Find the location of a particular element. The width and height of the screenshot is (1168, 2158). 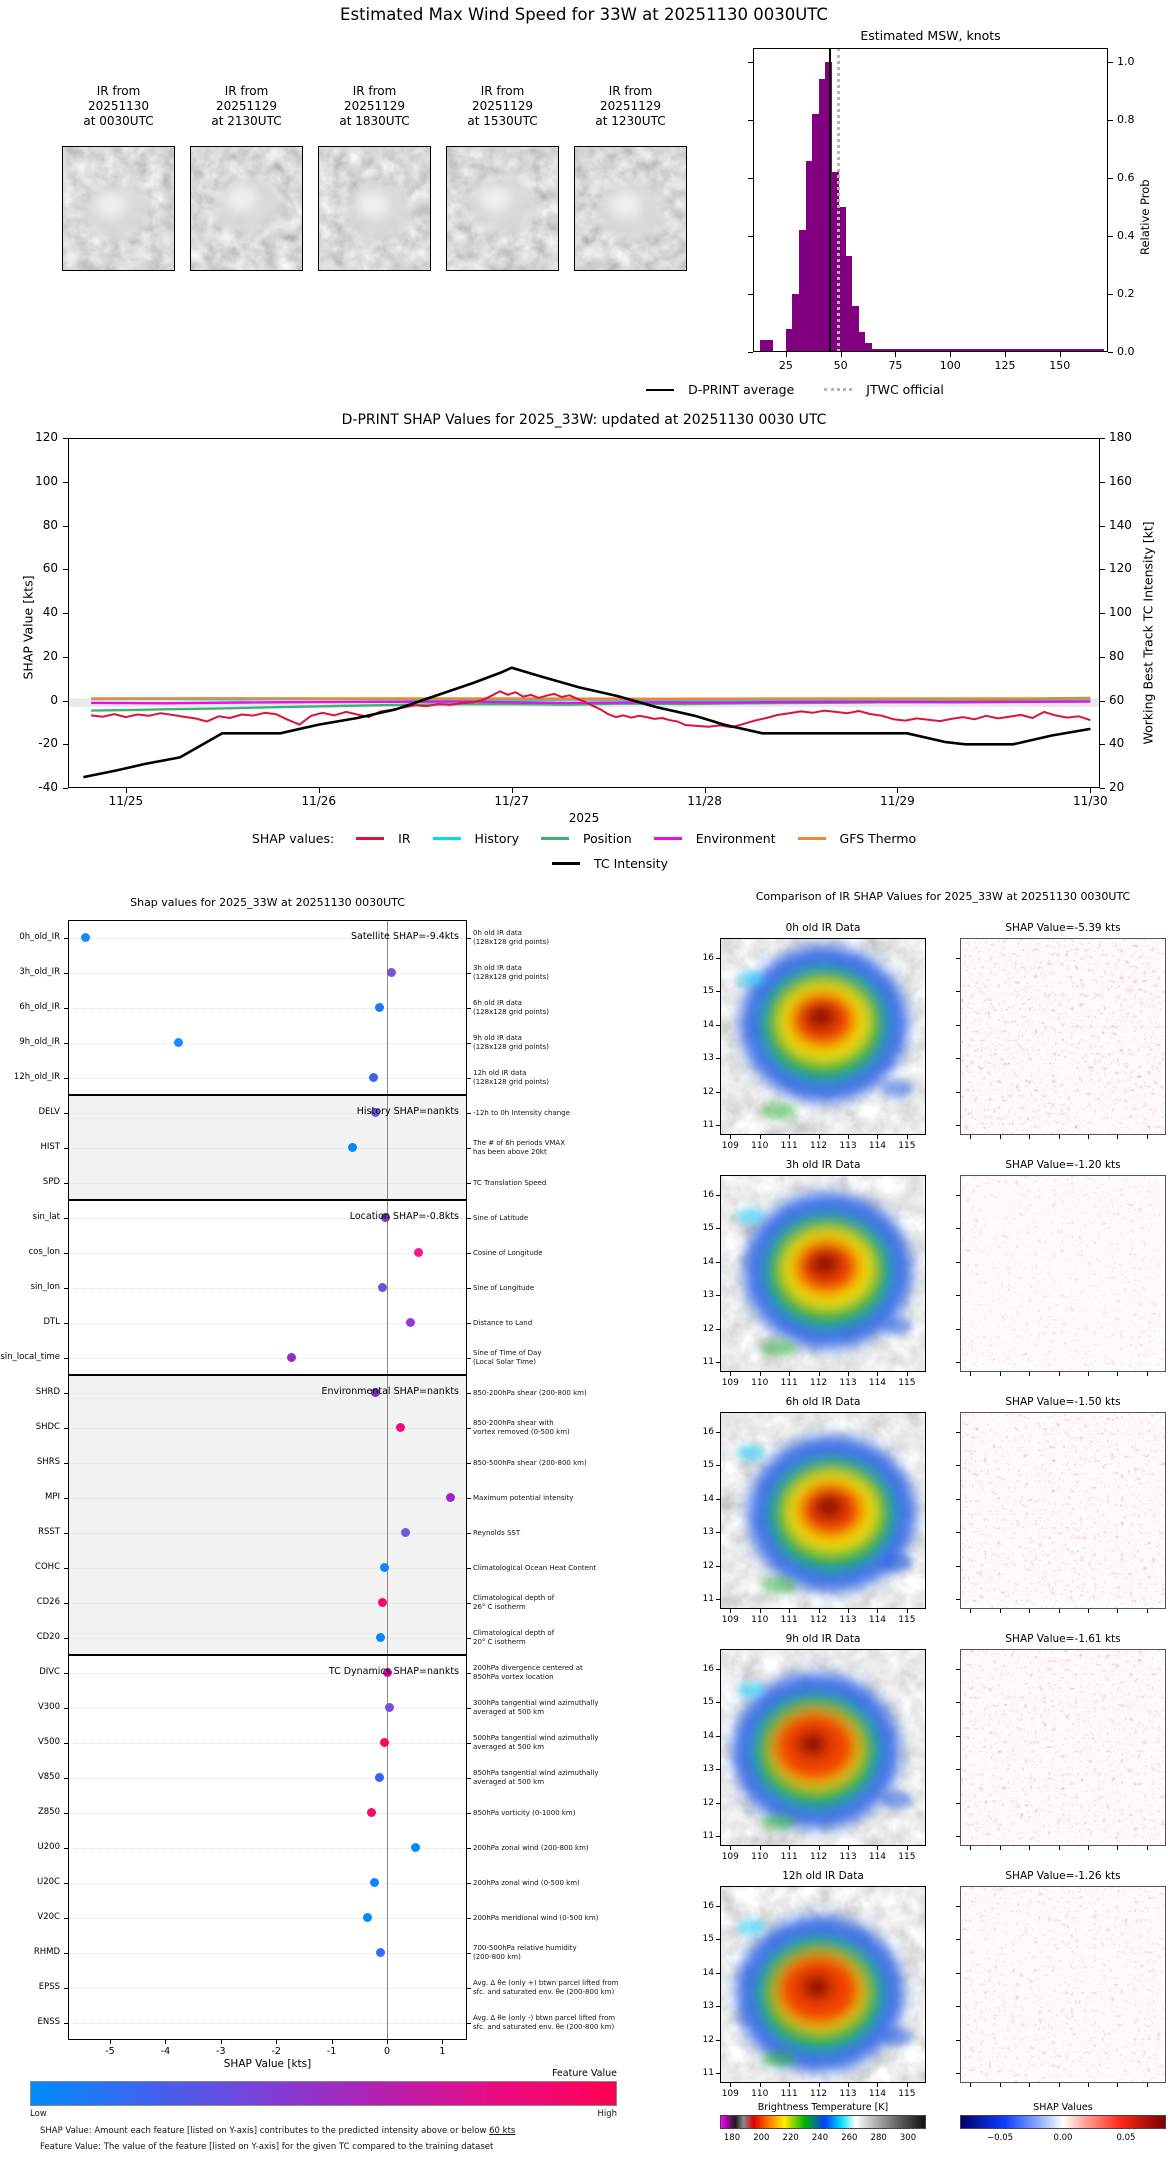

timeseries-legend-row2: TC Intensity is located at coordinates (610, 863).